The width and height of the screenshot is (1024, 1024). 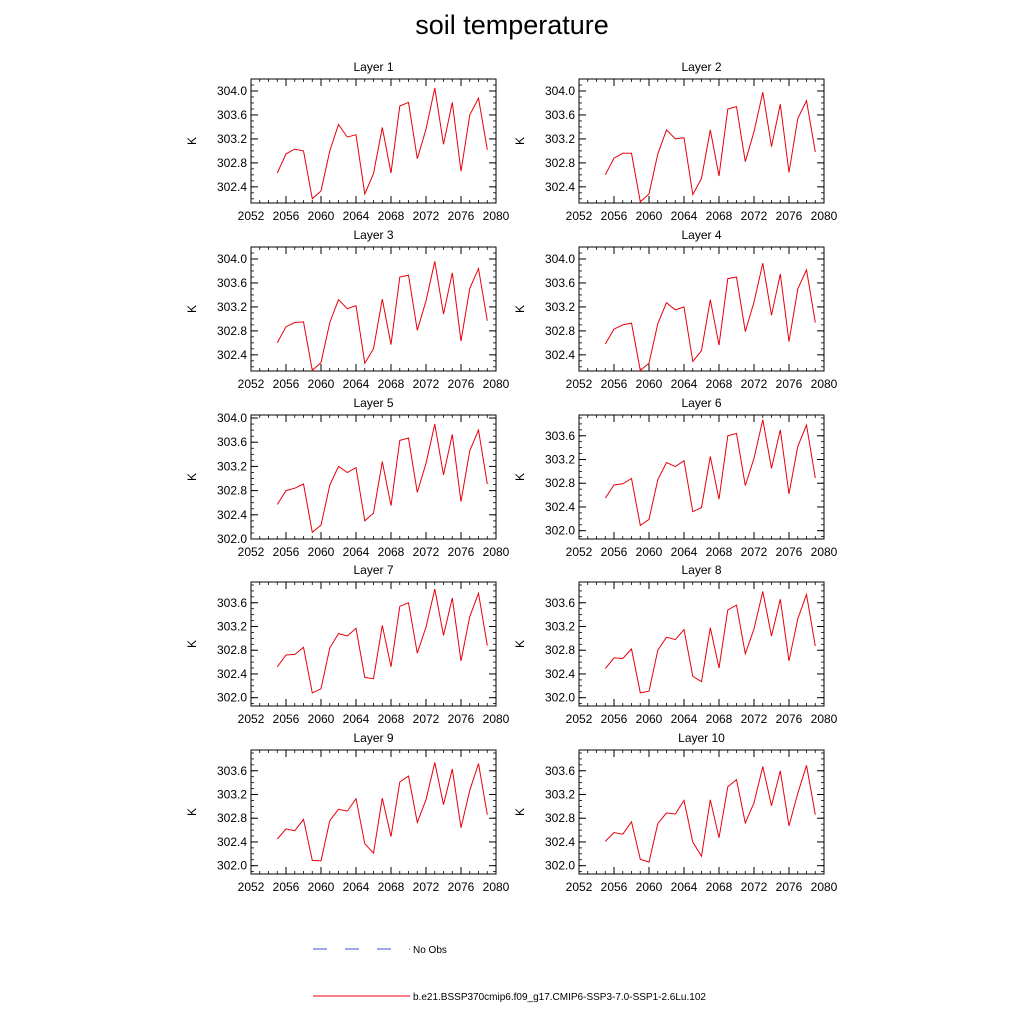 What do you see at coordinates (701, 67) in the screenshot?
I see `panel-title: Layer 2` at bounding box center [701, 67].